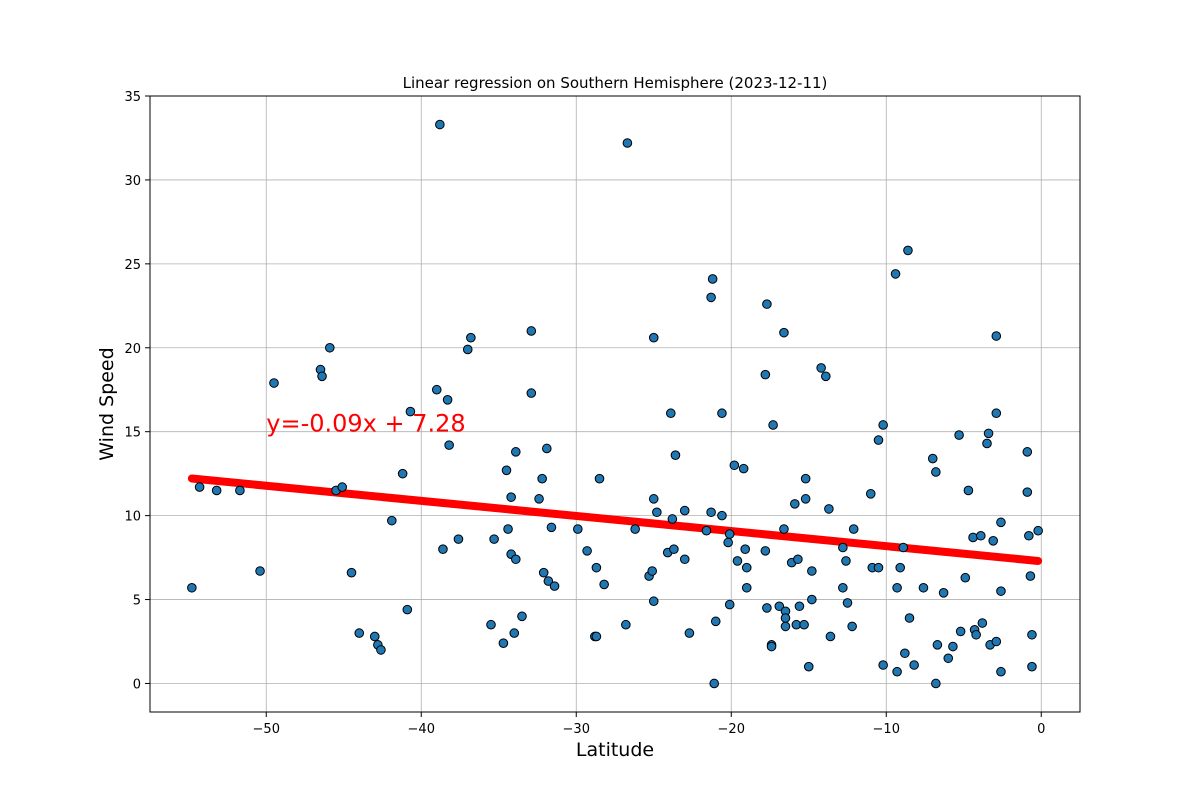 The image size is (1200, 804). Describe the element at coordinates (886, 729) in the screenshot. I see `x-tick-label: −10` at that location.